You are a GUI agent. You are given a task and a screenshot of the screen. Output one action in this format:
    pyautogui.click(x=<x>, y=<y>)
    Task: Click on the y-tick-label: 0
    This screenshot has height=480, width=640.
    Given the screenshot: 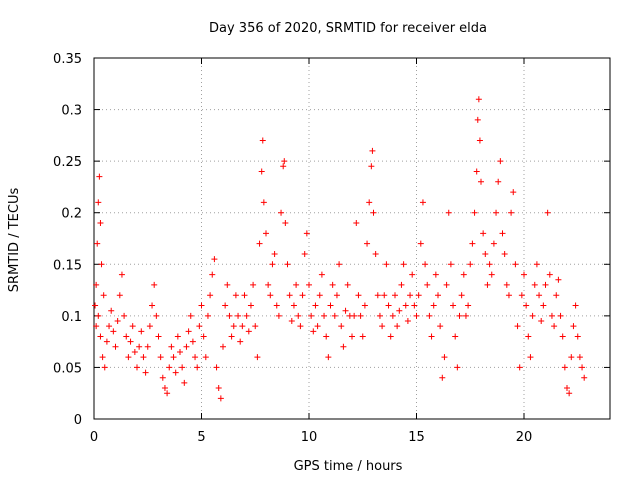 What is the action you would take?
    pyautogui.click(x=78, y=420)
    